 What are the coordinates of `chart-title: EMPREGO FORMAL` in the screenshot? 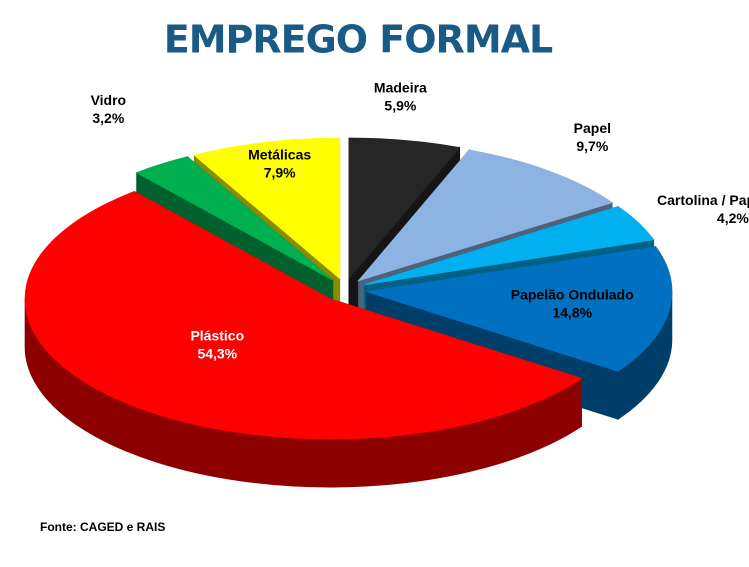 It's located at (358, 40).